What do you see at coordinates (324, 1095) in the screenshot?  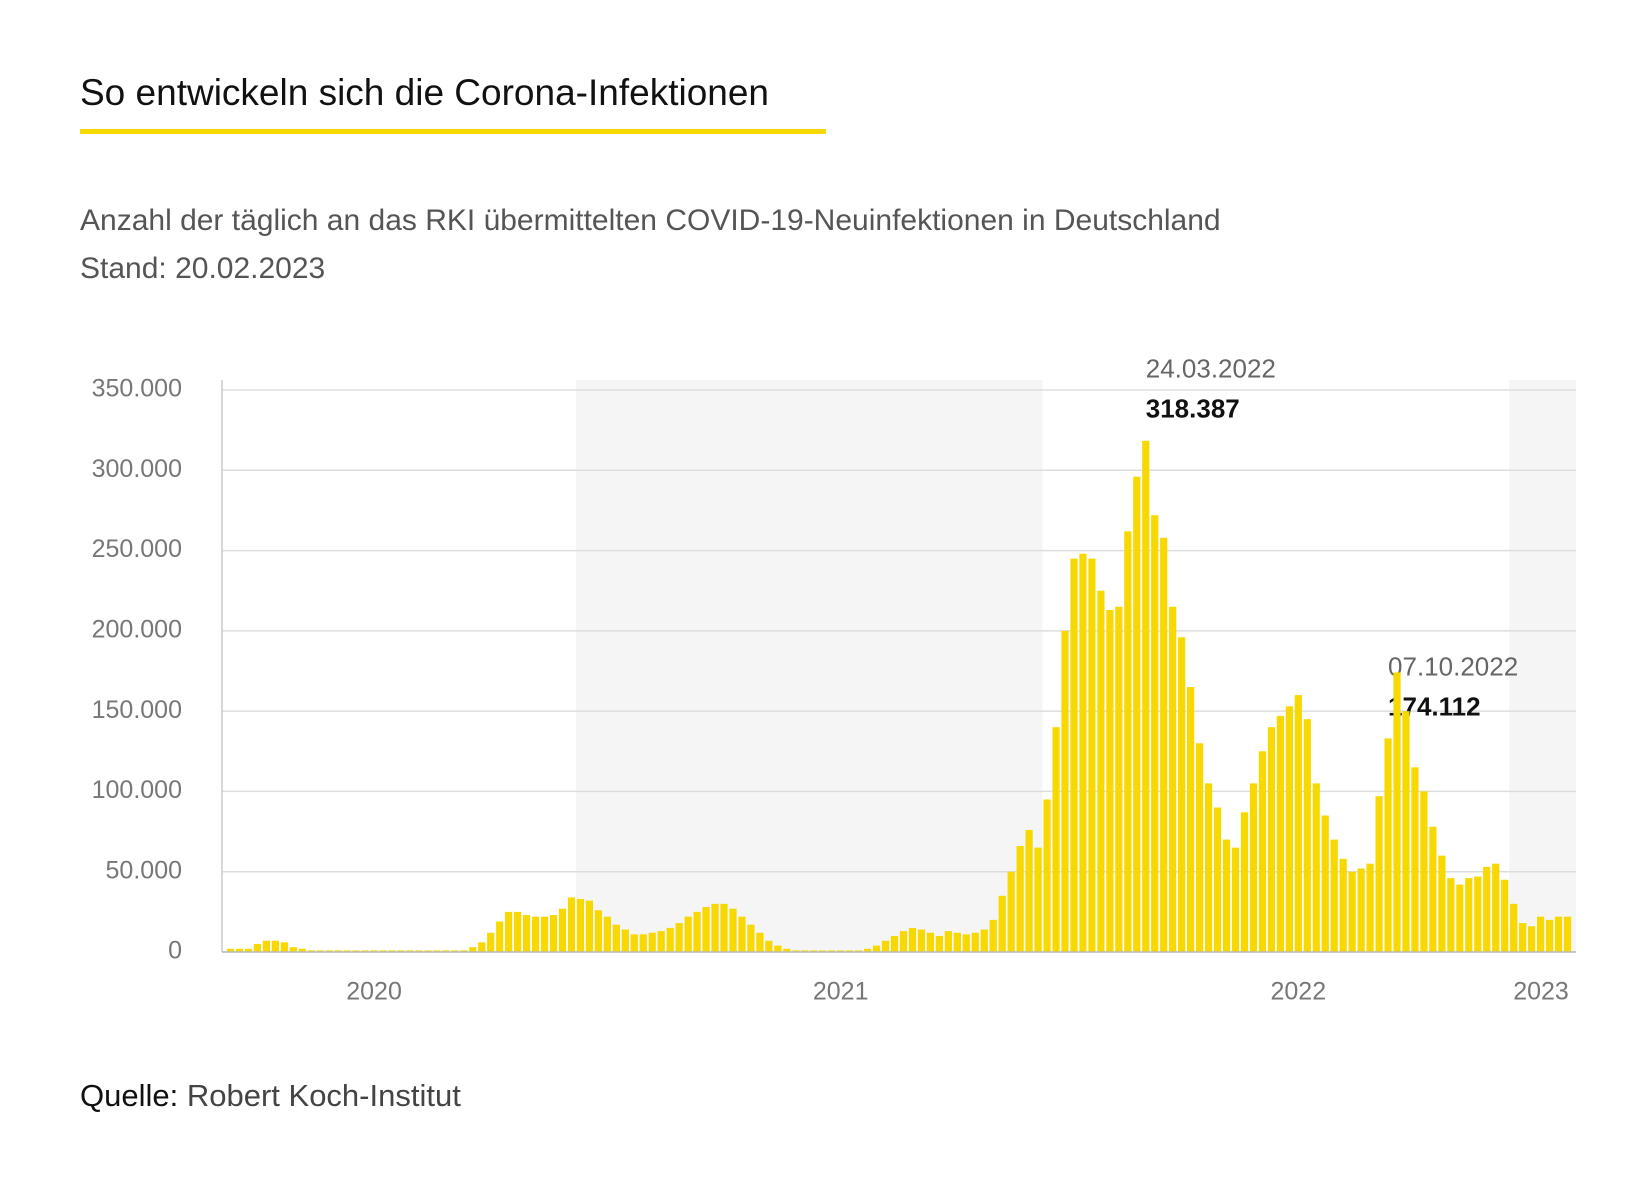 I see `source-name: Robert Koch-Institut` at bounding box center [324, 1095].